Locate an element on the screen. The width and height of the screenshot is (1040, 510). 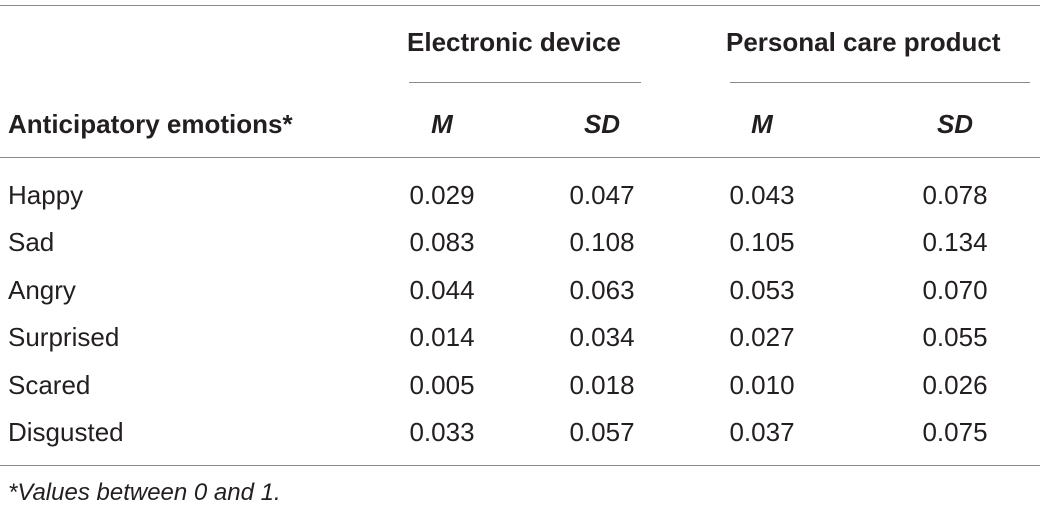
table-cell: 0.034 is located at coordinates (602, 337).